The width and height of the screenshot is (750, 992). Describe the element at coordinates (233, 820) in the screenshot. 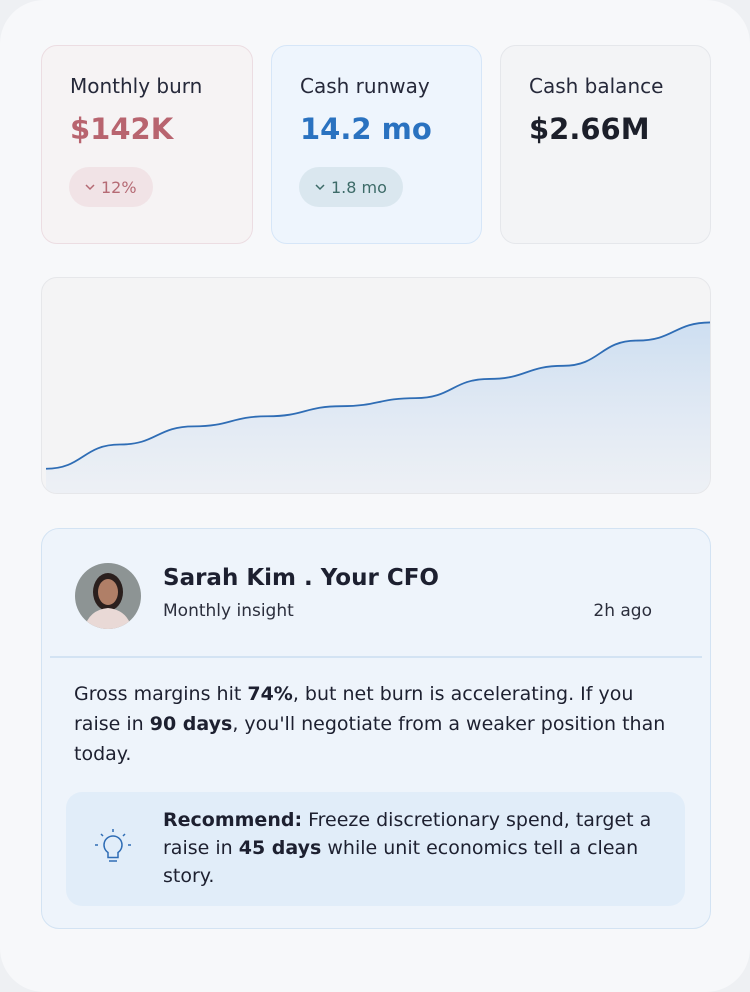

I see `highlight: Recommend:` at that location.